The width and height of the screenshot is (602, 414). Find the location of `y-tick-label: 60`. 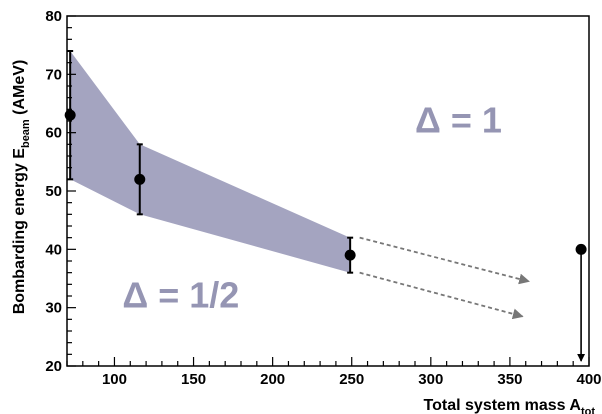

y-tick-label: 60 is located at coordinates (53, 133).